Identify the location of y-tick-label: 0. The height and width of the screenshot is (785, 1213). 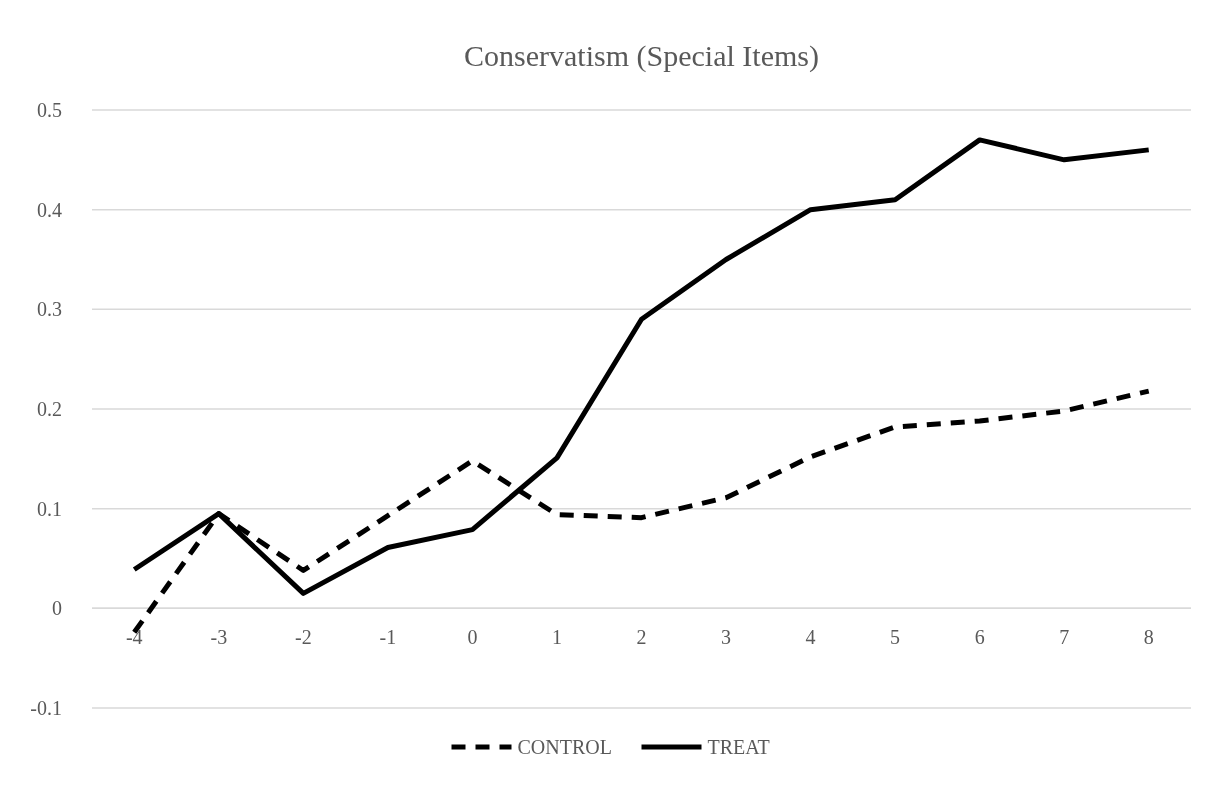
(57, 608).